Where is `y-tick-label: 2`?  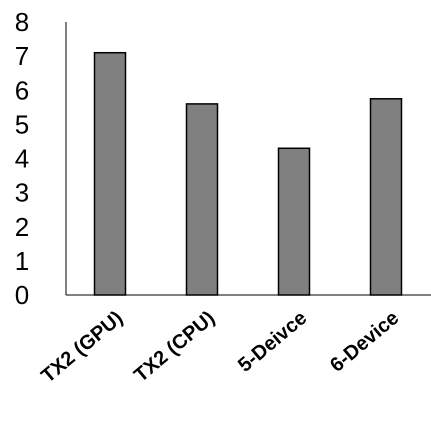
y-tick-label: 2 is located at coordinates (22, 227).